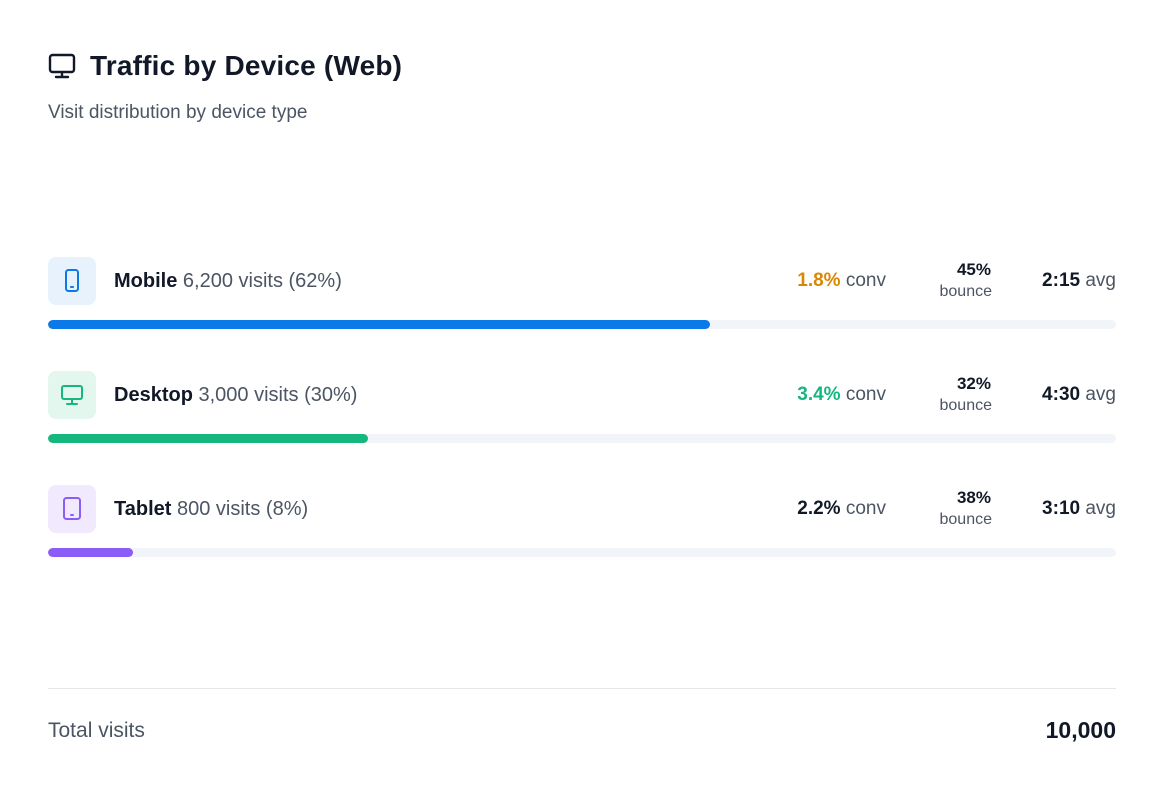 Image resolution: width=1164 pixels, height=795 pixels. What do you see at coordinates (278, 394) in the screenshot?
I see `device-visits: 3,000 visits (30%)` at bounding box center [278, 394].